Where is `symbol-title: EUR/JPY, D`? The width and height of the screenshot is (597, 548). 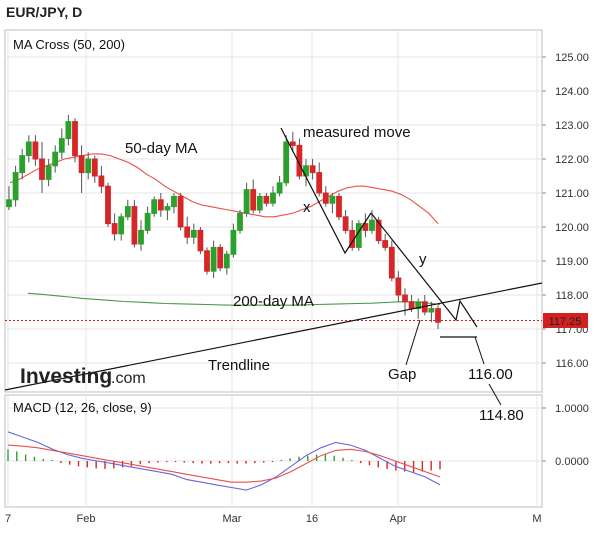 symbol-title: EUR/JPY, D is located at coordinates (44, 12).